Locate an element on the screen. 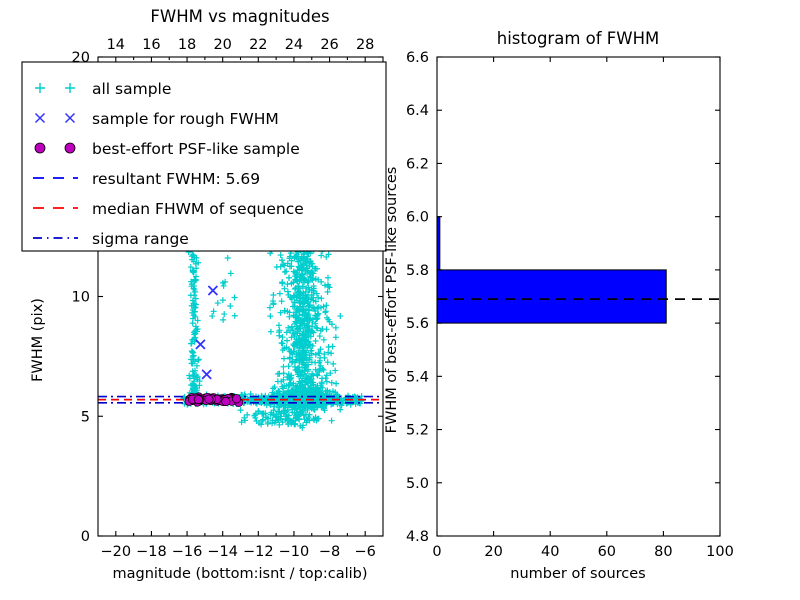  left-top-xtick-label: 18 is located at coordinates (187, 45).